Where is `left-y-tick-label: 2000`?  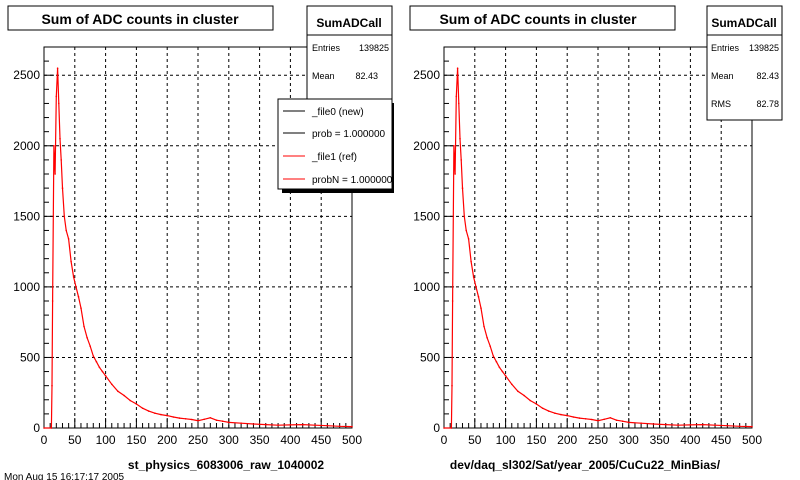 left-y-tick-label: 2000 is located at coordinates (26, 146).